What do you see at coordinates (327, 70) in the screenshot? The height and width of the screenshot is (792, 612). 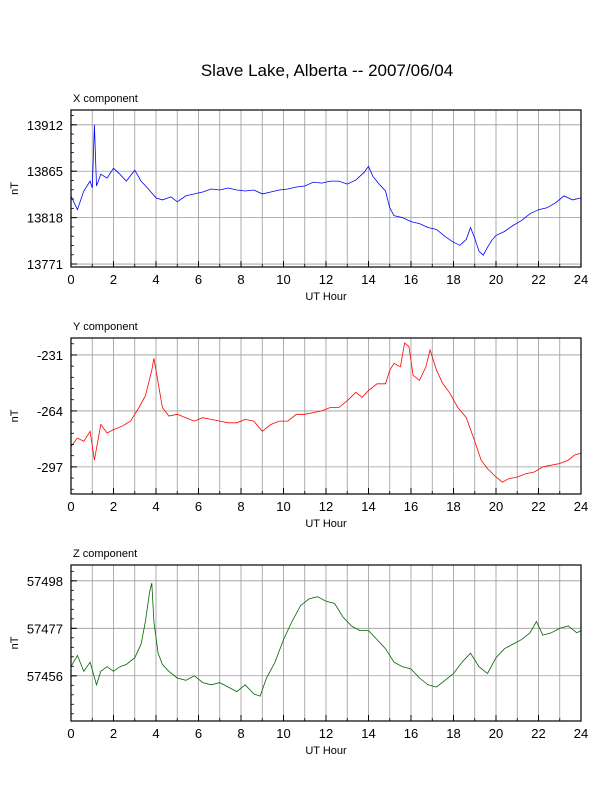 I see `chart-title: Slave Lake, Alberta -- 2007/06/04` at bounding box center [327, 70].